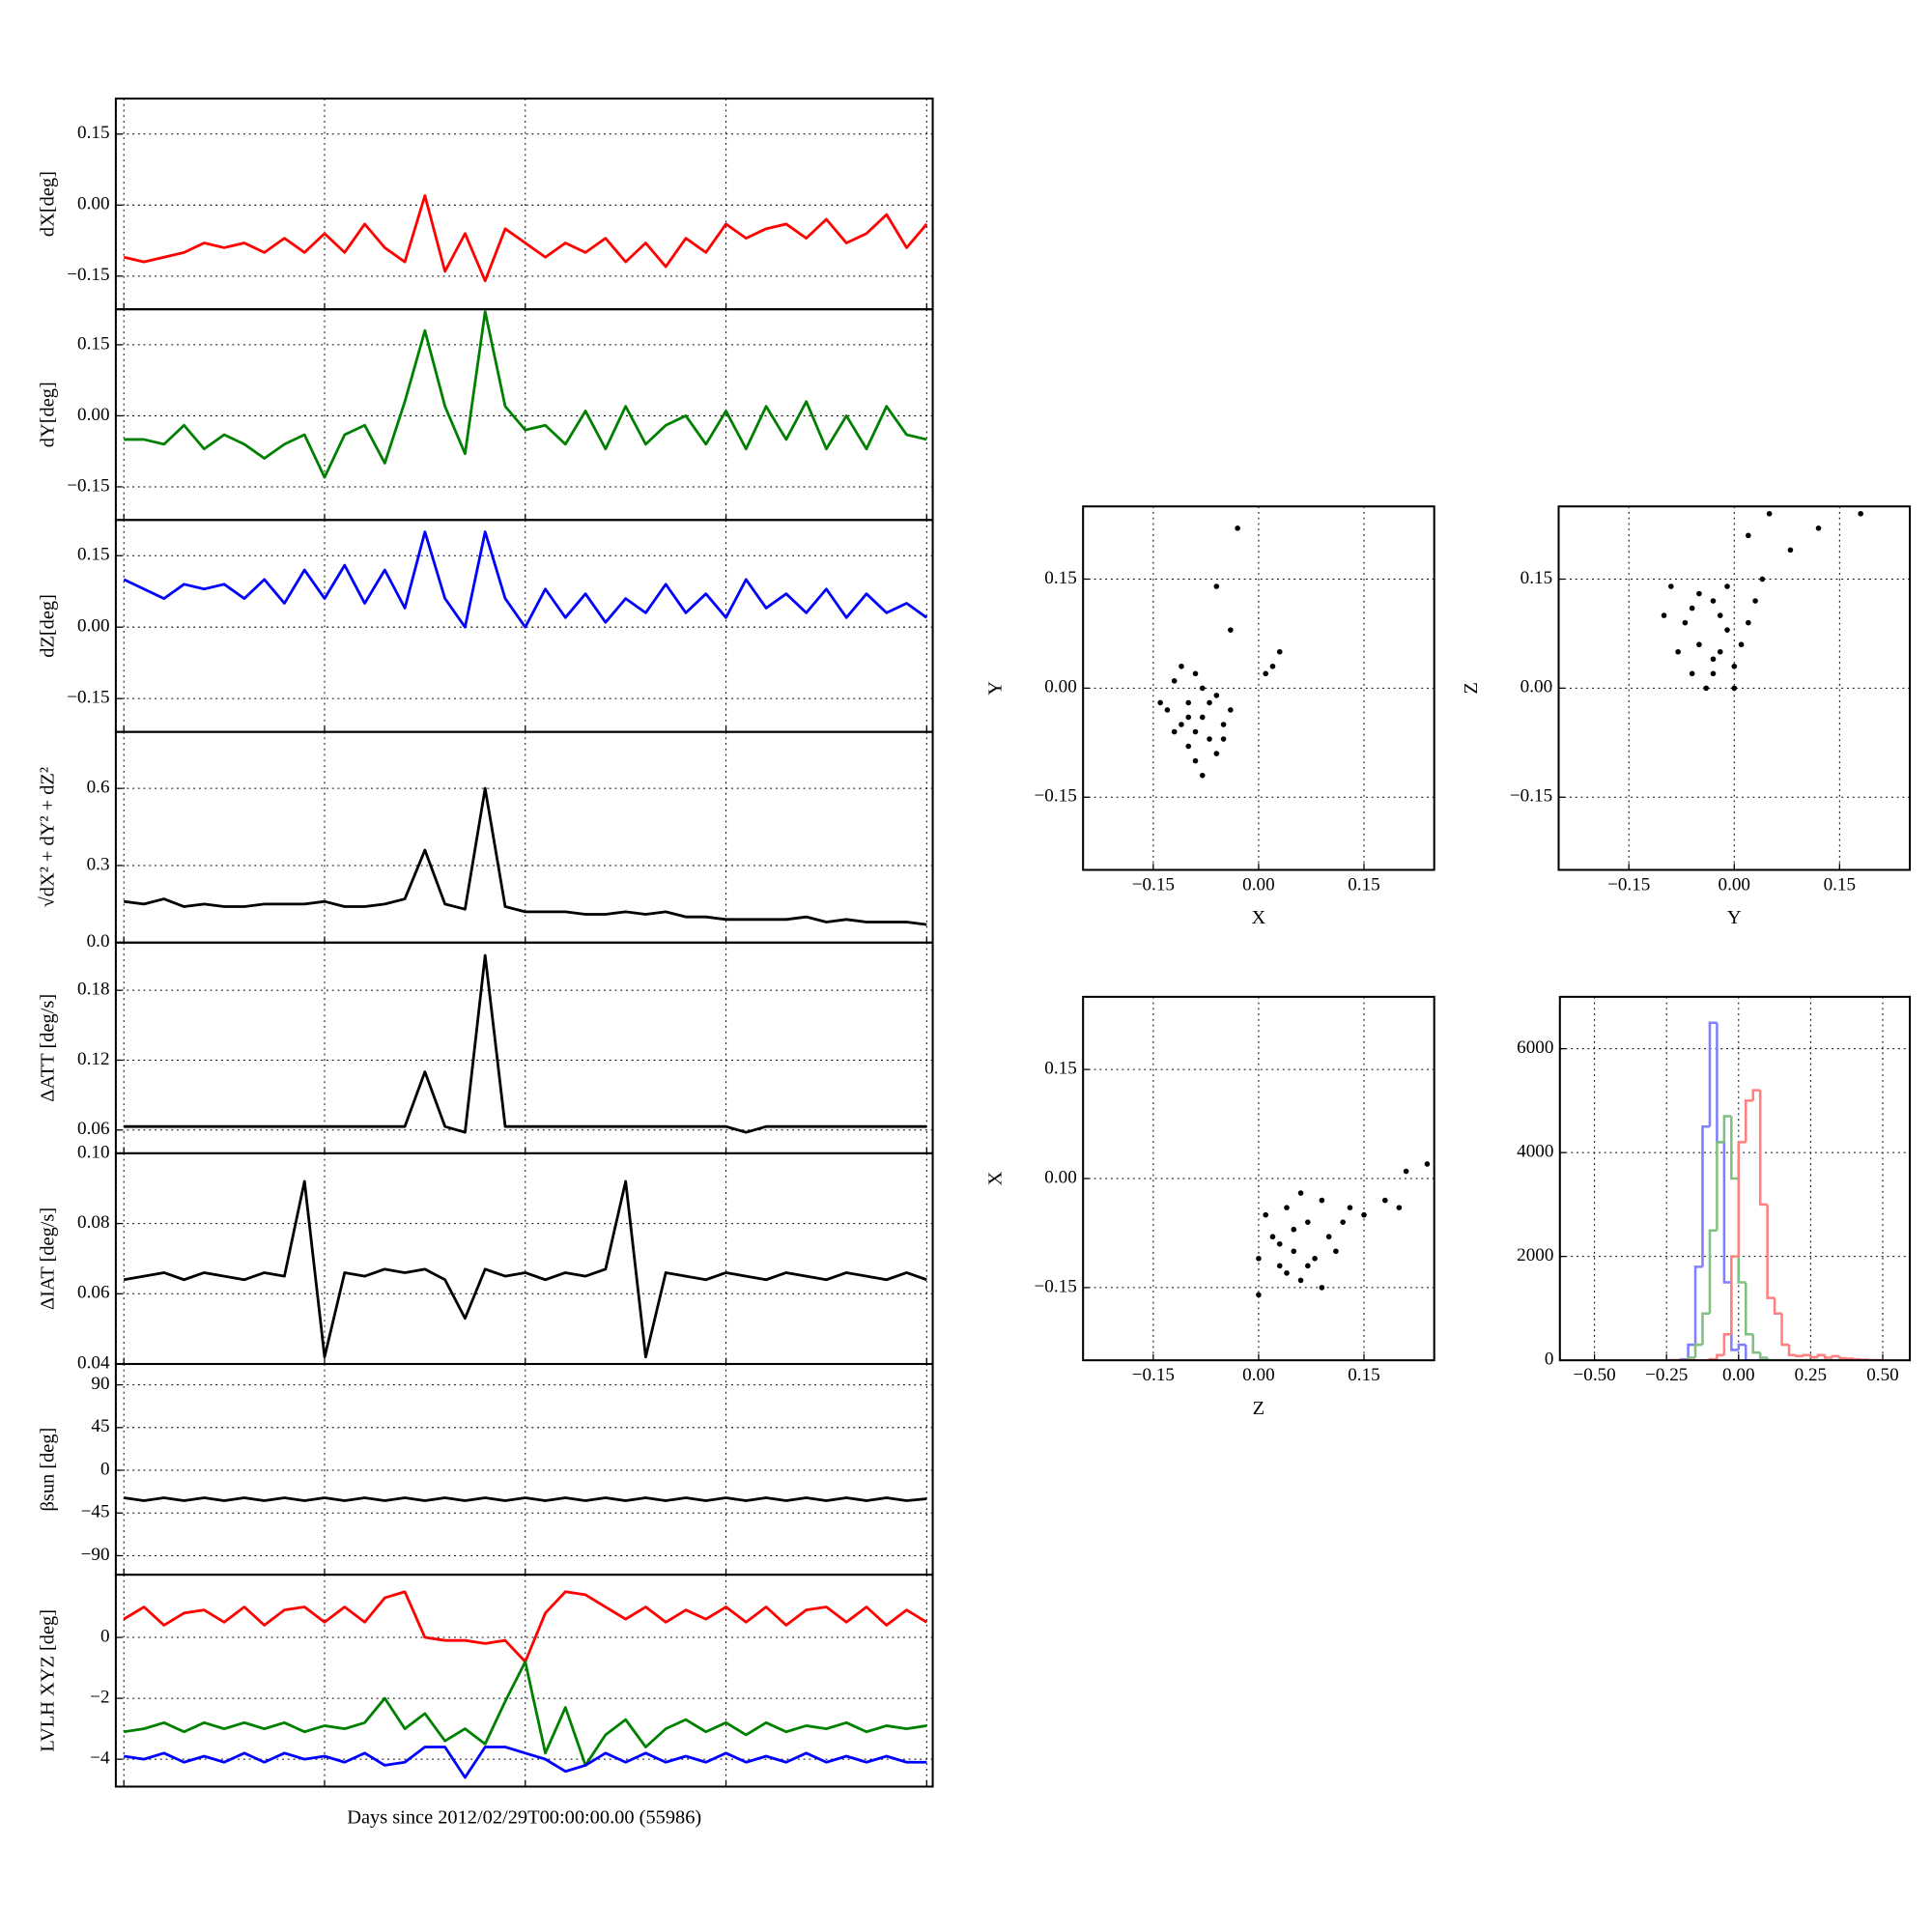  I want to click on y-tick-label: −2, so click(99, 1697).